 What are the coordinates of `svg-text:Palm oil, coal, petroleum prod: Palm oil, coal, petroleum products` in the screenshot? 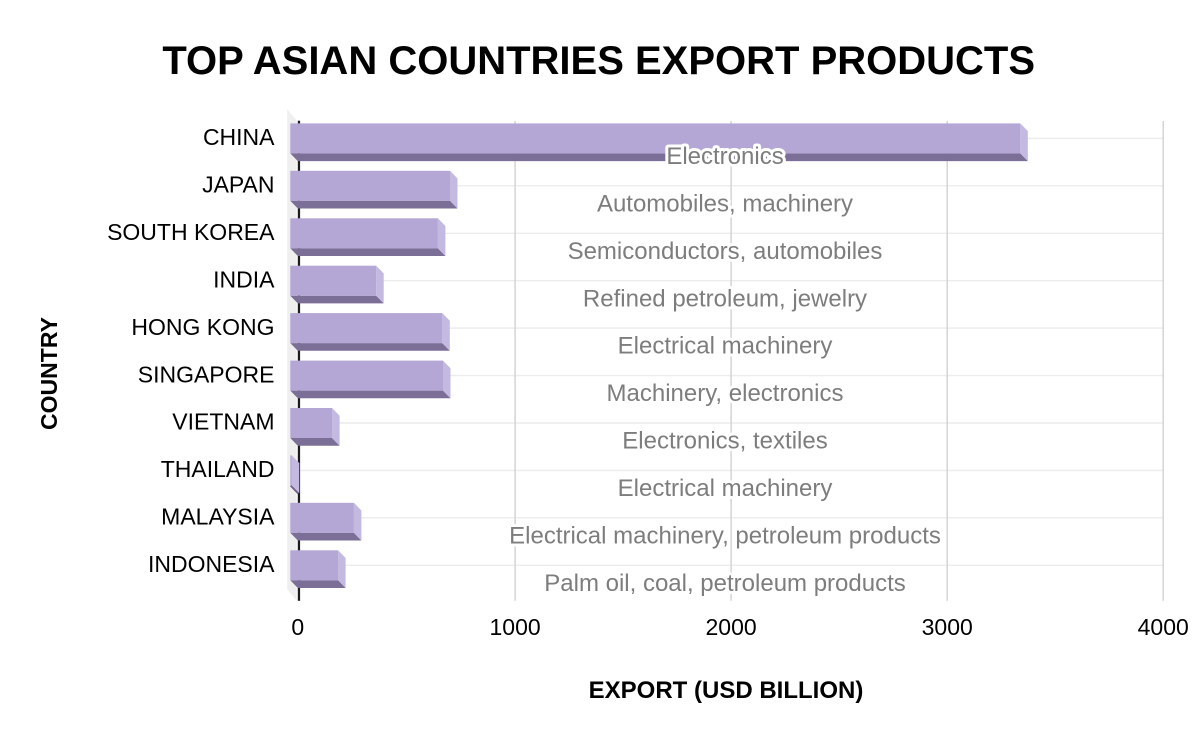 It's located at (725, 583).